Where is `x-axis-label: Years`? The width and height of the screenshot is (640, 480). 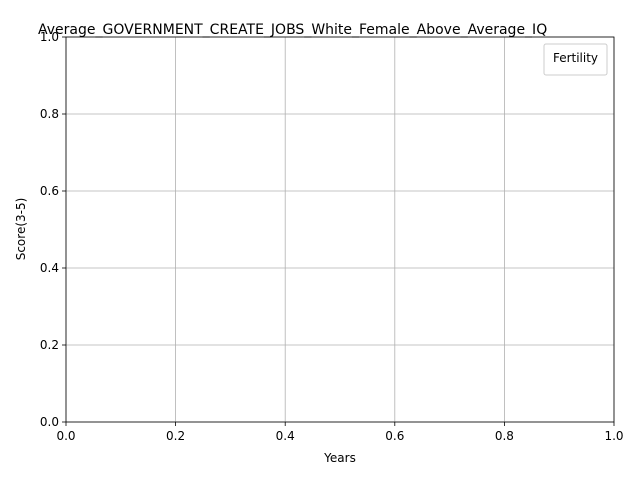 x-axis-label: Years is located at coordinates (339, 458).